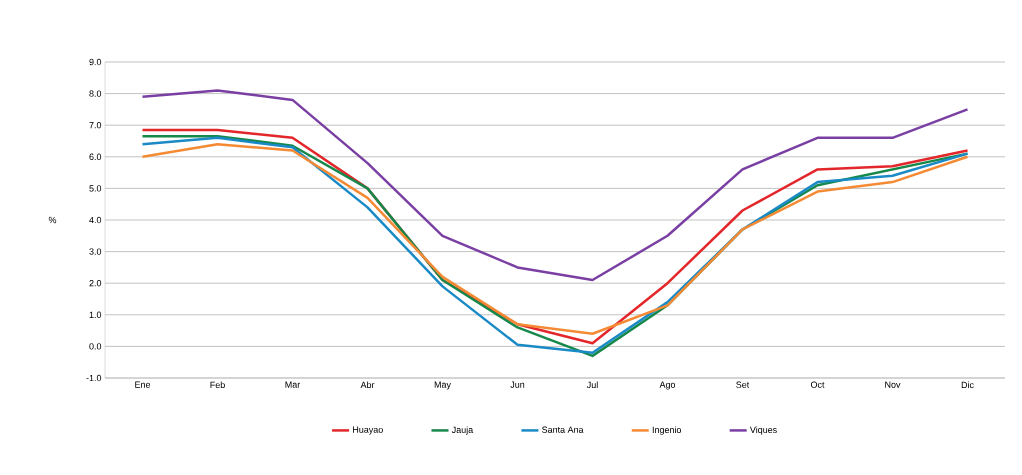  Describe the element at coordinates (517, 384) in the screenshot. I see `x-tick-label: Jun` at that location.